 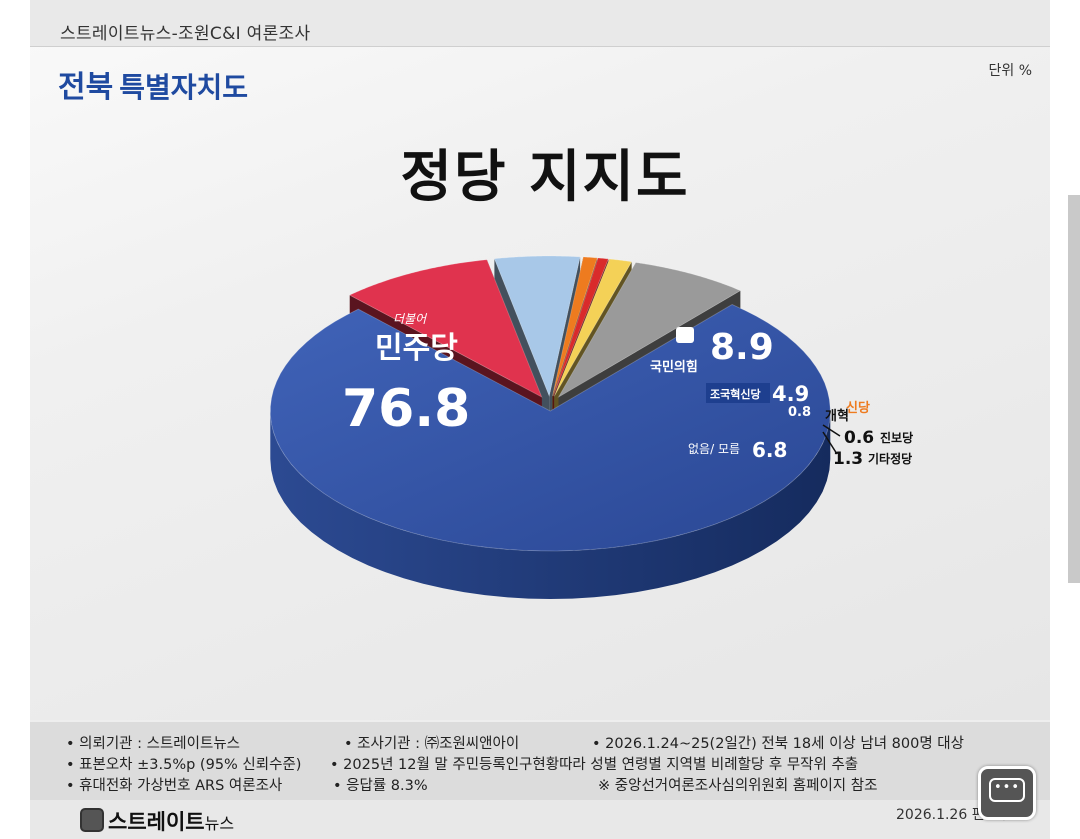 What do you see at coordinates (184, 765) in the screenshot?
I see `note-error: • 표본오차 ±3.5%p (95% 신뢰수준)` at bounding box center [184, 765].